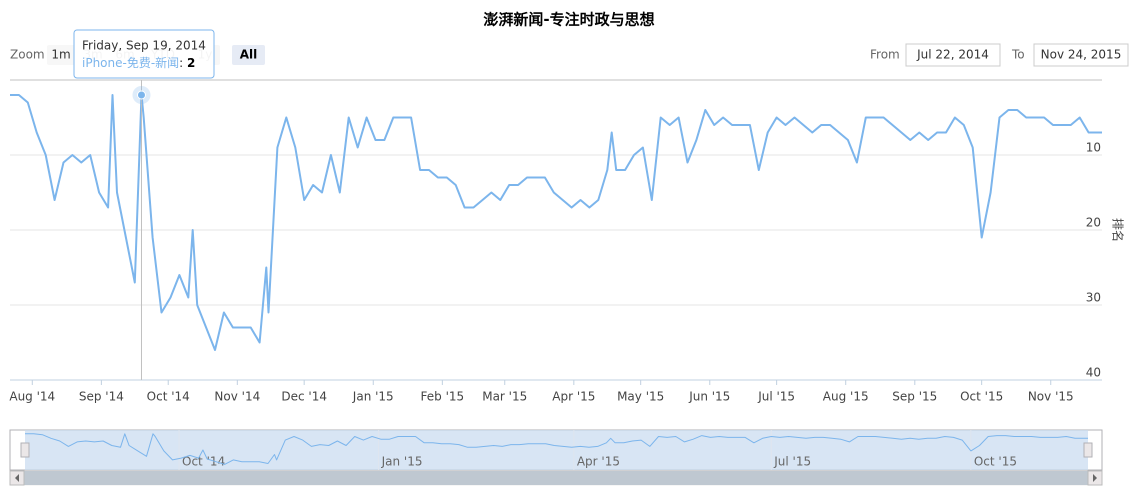 The width and height of the screenshot is (1138, 499). I want to click on x-tick-label: Sep '14, so click(101, 397).